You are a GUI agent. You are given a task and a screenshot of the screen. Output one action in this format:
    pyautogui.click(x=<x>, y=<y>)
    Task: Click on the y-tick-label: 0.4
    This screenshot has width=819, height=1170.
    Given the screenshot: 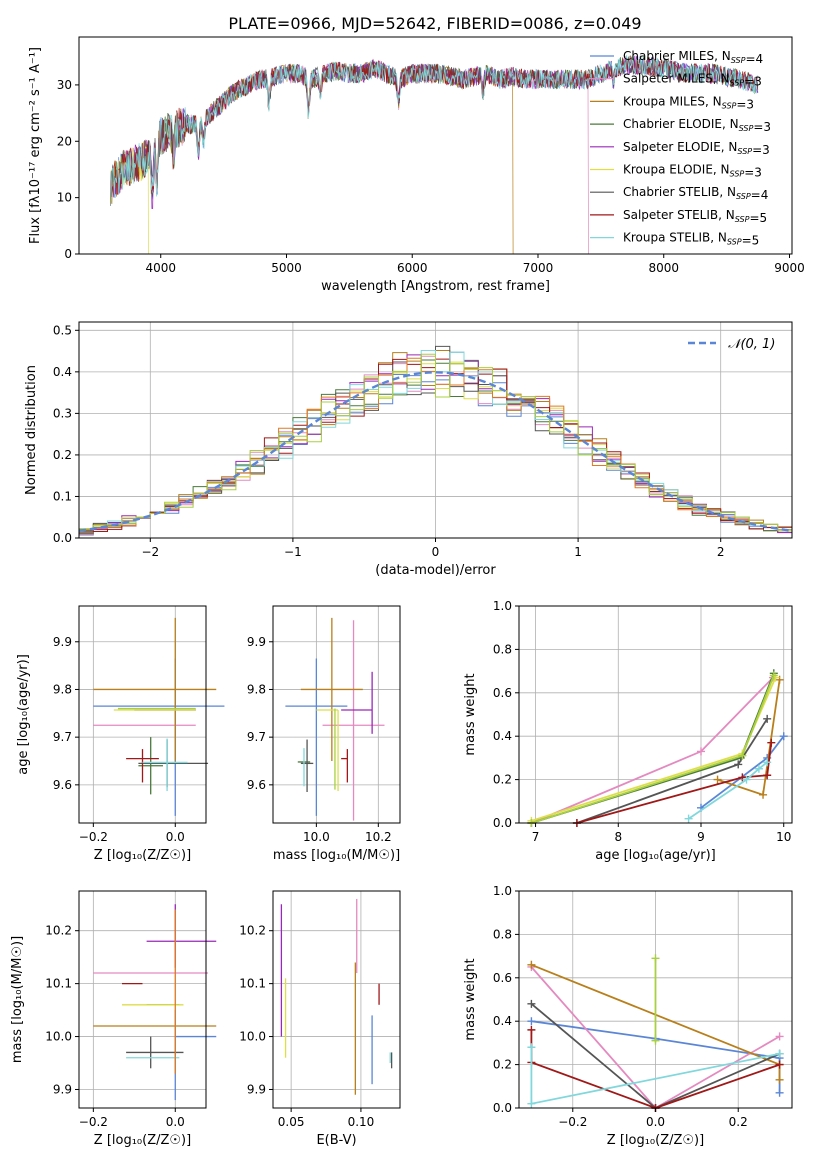 What is the action you would take?
    pyautogui.click(x=502, y=1021)
    